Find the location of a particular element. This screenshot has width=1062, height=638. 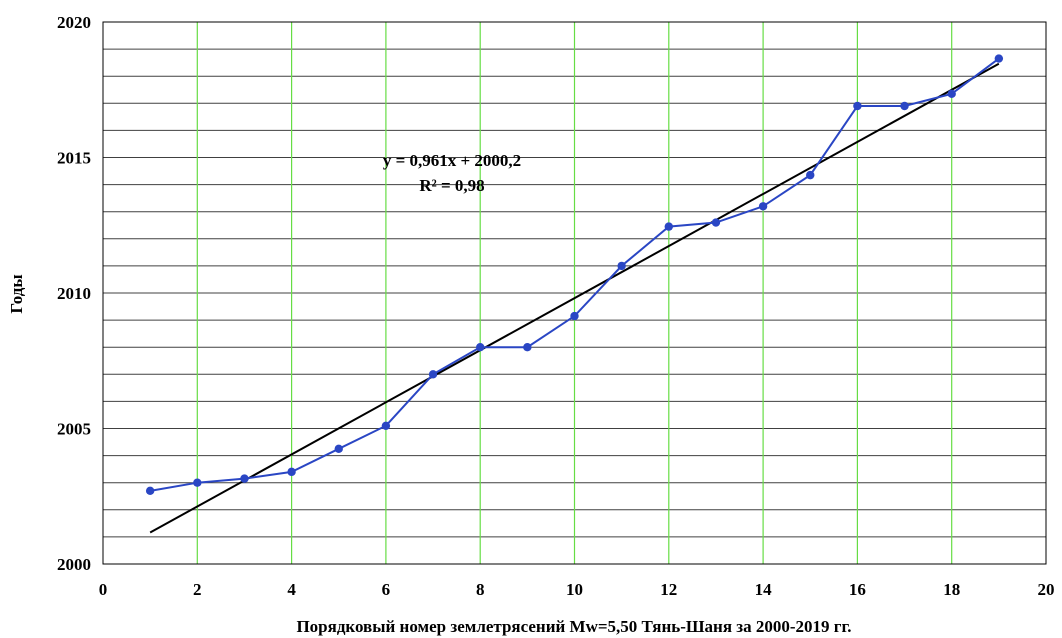

x-tick-labels: 0 2 4 6 8 10 12 14 16 18 20 is located at coordinates (577, 589).